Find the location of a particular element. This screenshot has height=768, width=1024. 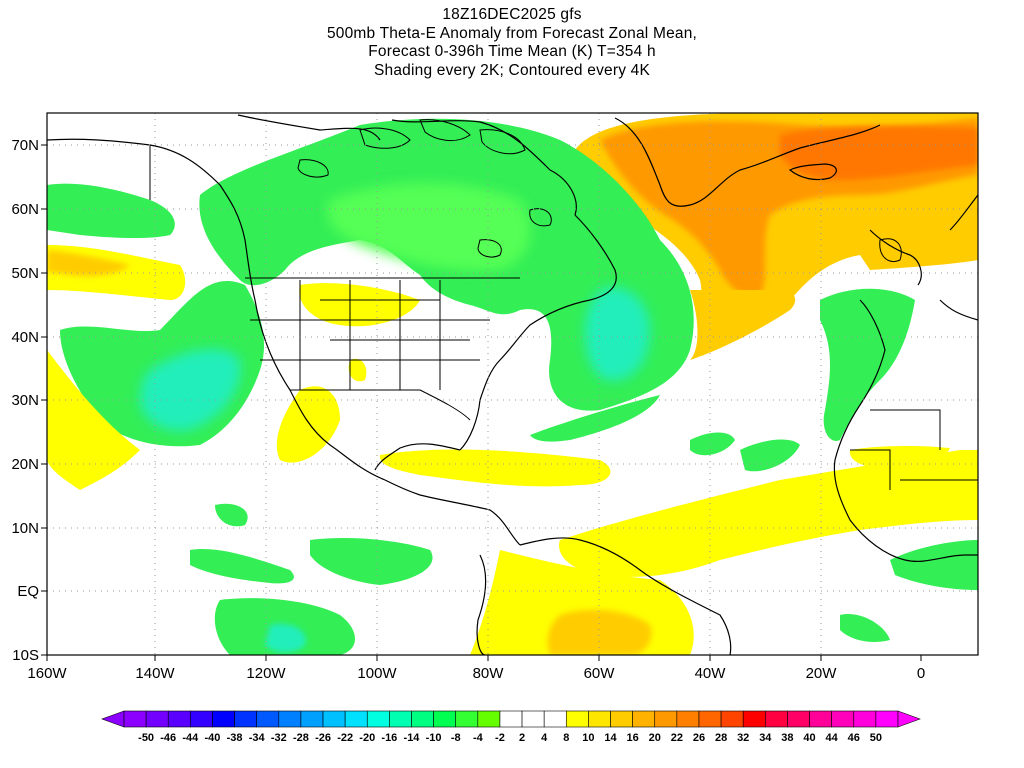

light-green-canada-center is located at coordinates (428, 227).